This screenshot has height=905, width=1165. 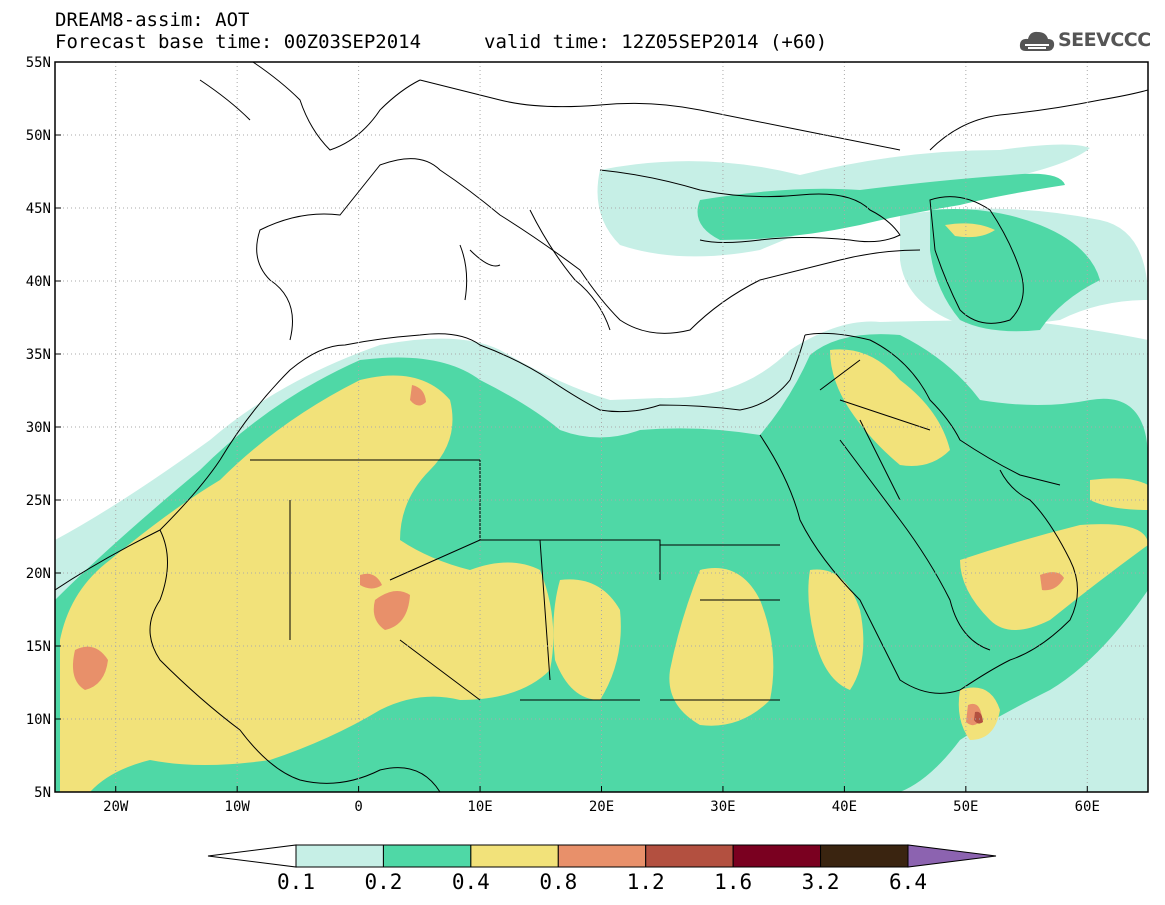 What do you see at coordinates (965, 807) in the screenshot?
I see `lon-tick-label: 50E` at bounding box center [965, 807].